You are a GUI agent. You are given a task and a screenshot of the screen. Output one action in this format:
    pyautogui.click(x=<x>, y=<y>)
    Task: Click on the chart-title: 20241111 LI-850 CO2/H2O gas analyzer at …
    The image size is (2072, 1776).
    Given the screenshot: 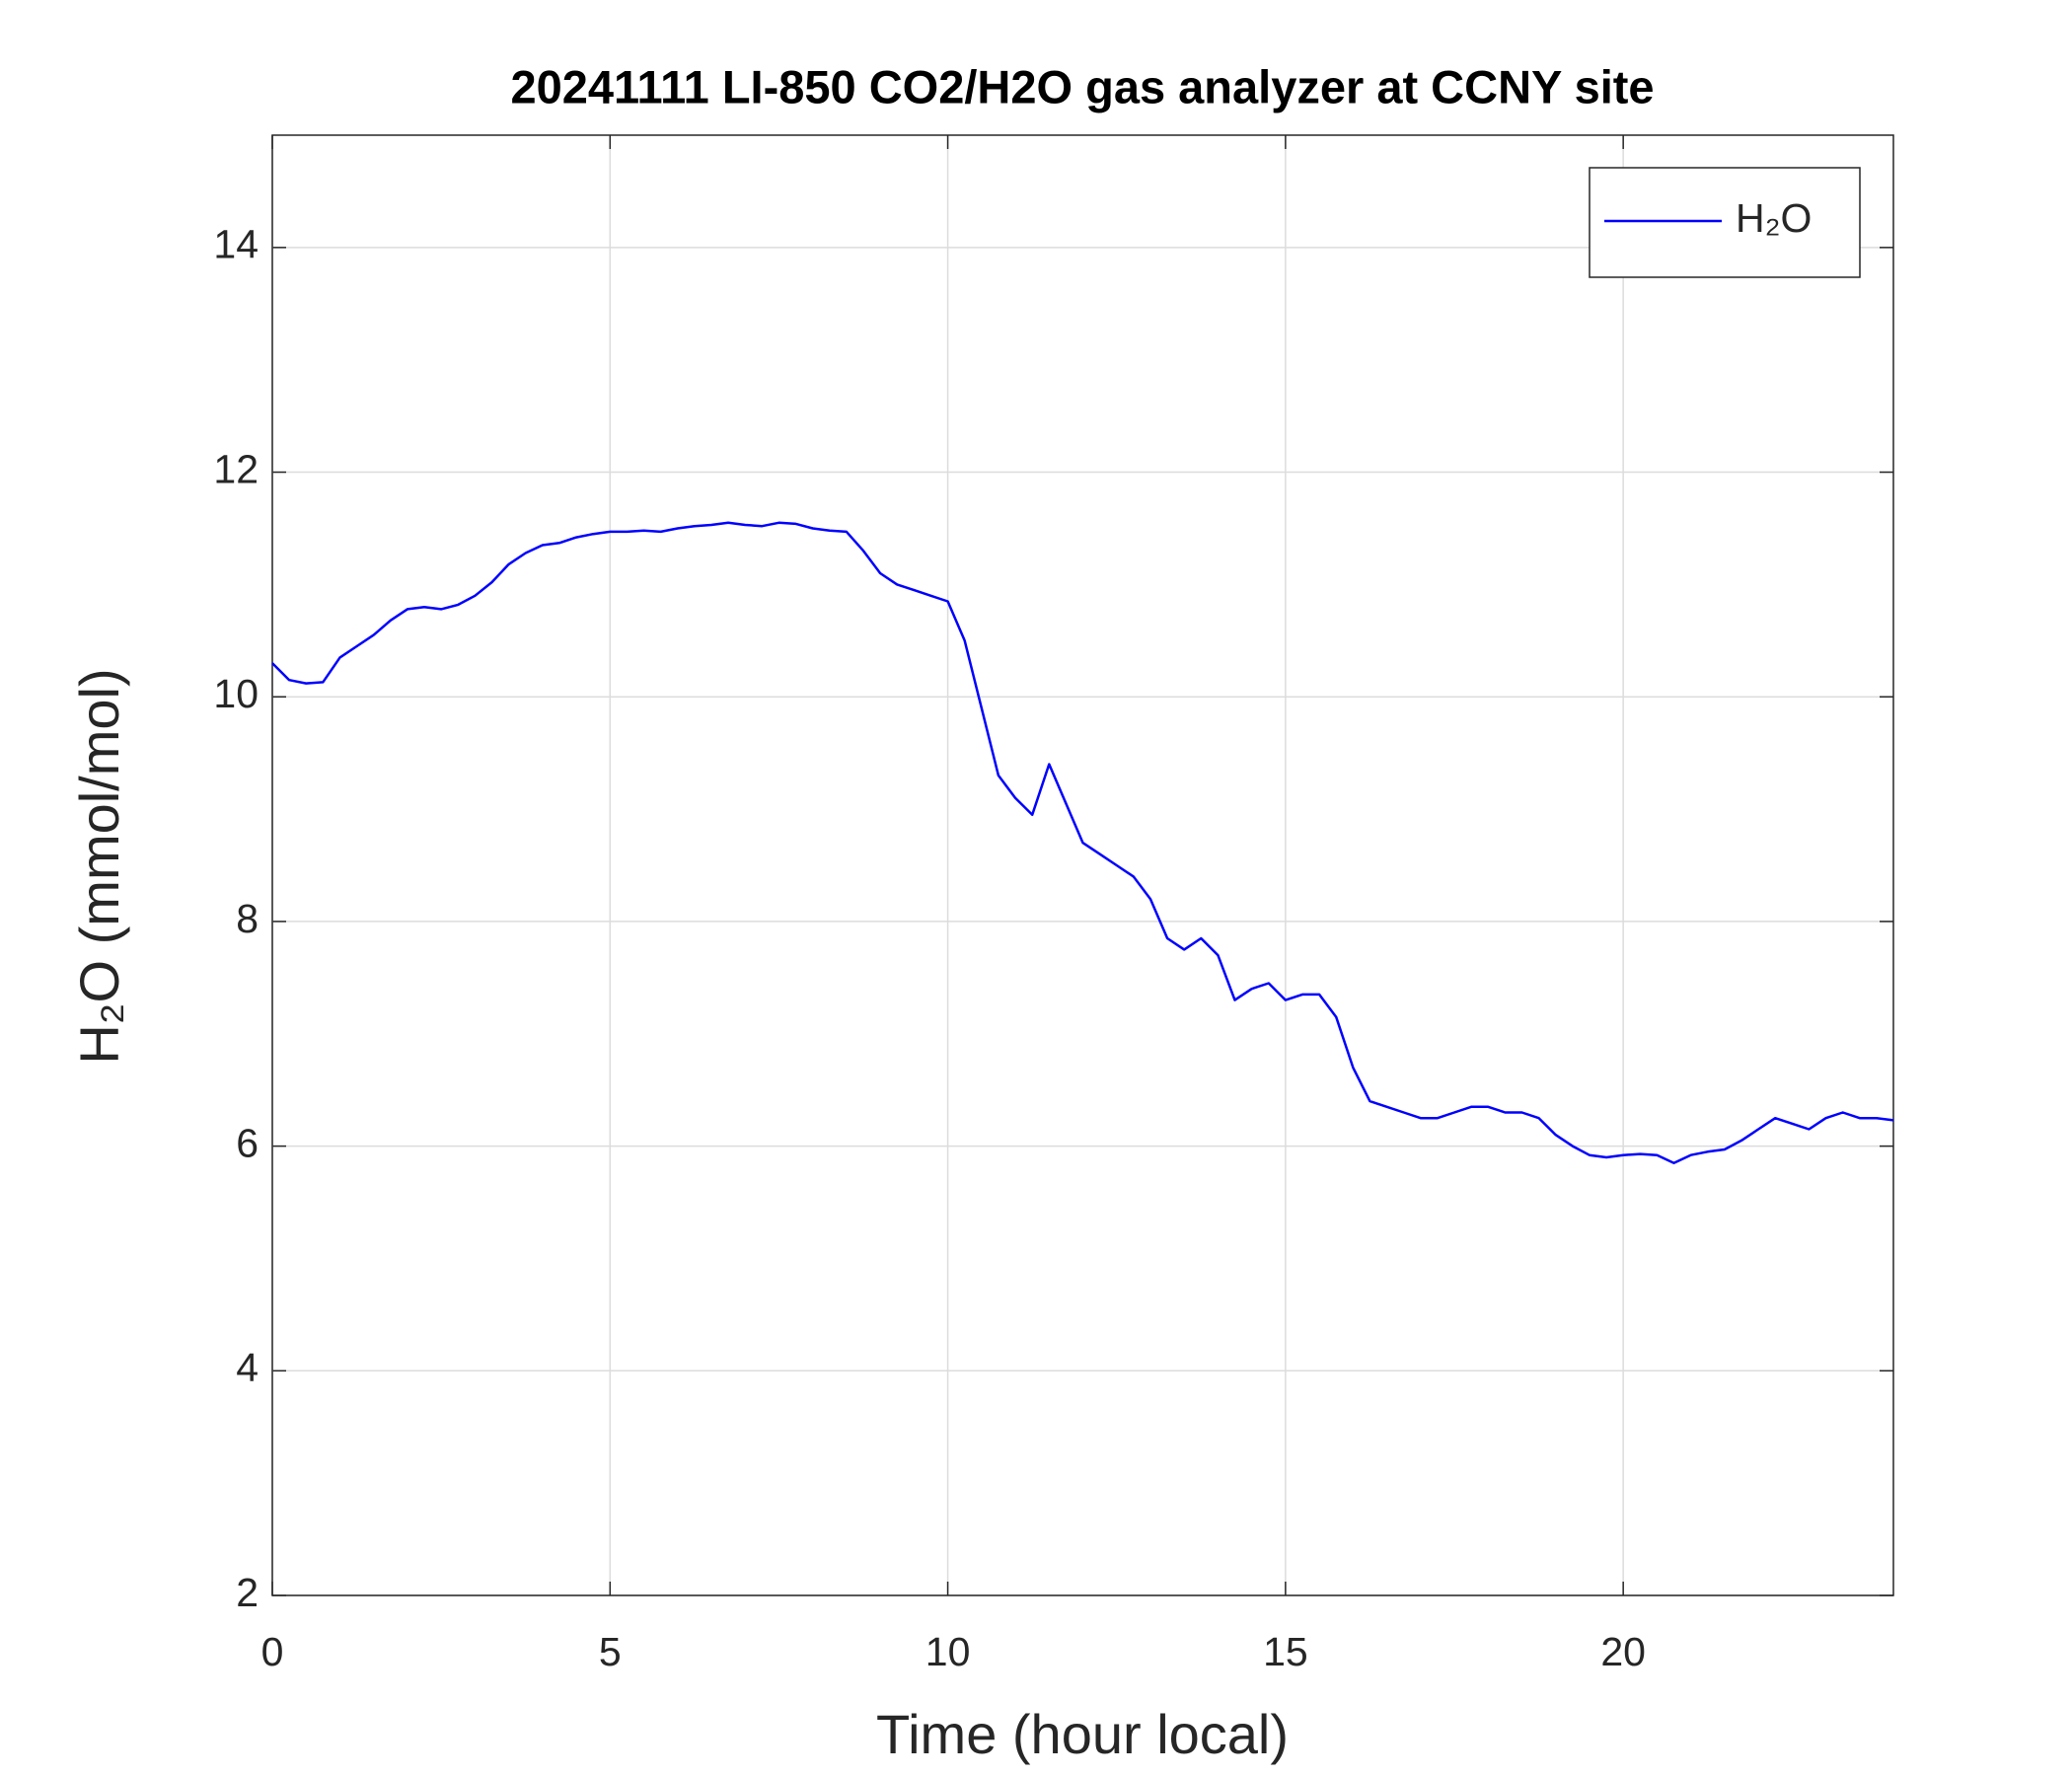 What is the action you would take?
    pyautogui.click(x=1082, y=86)
    